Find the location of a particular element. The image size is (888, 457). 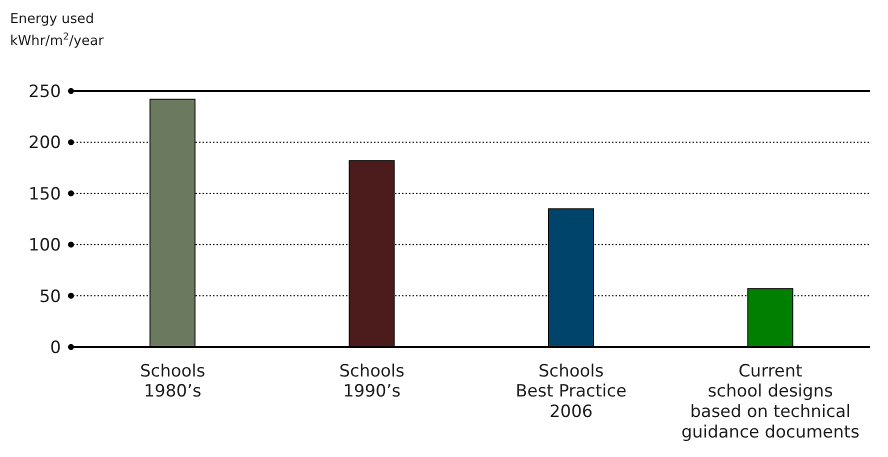

x-tick-label: Schools 1990’s is located at coordinates (372, 381).